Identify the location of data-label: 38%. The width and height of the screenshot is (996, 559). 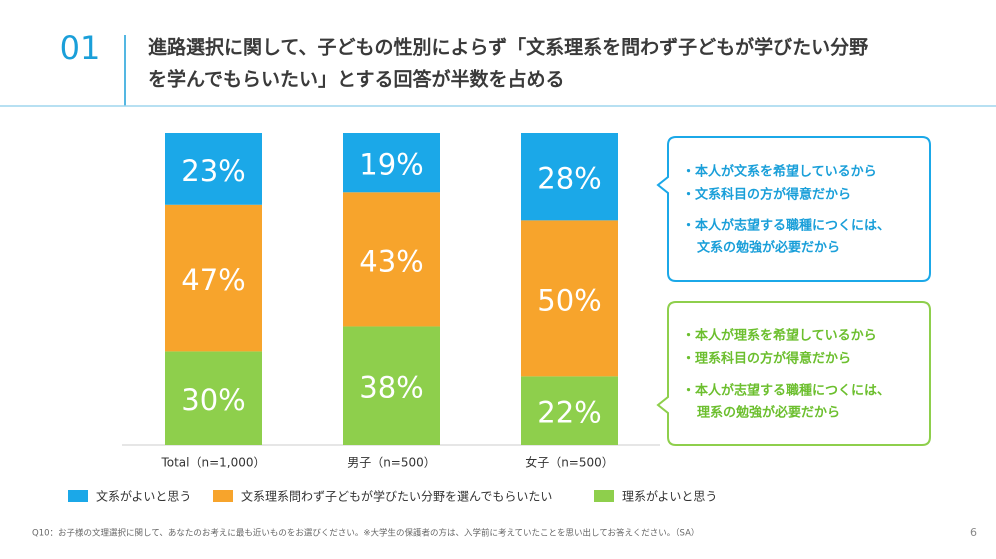
(391, 388).